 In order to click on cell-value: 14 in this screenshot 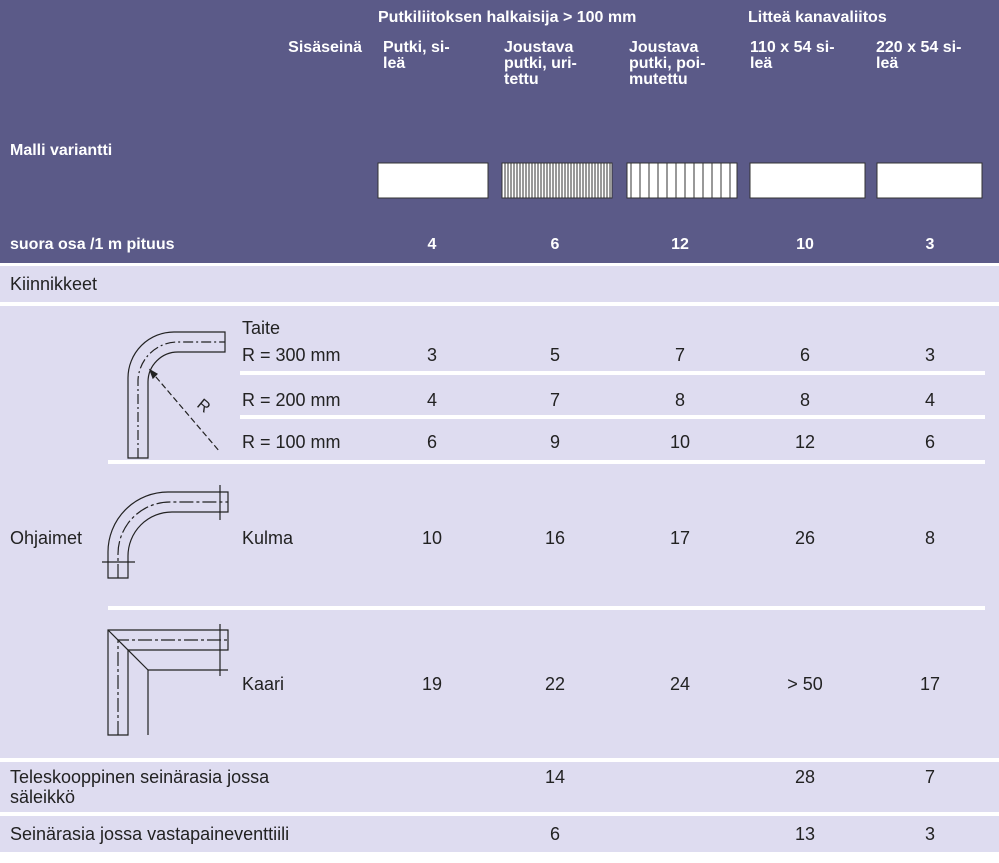, I will do `click(555, 777)`.